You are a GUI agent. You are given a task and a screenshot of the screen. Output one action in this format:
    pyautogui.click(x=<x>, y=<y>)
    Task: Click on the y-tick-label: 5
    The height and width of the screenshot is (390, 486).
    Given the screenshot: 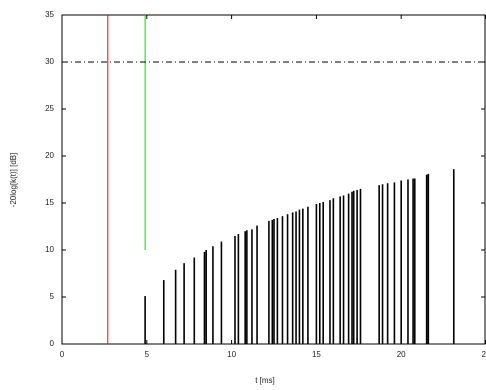 What is the action you would take?
    pyautogui.click(x=52, y=296)
    